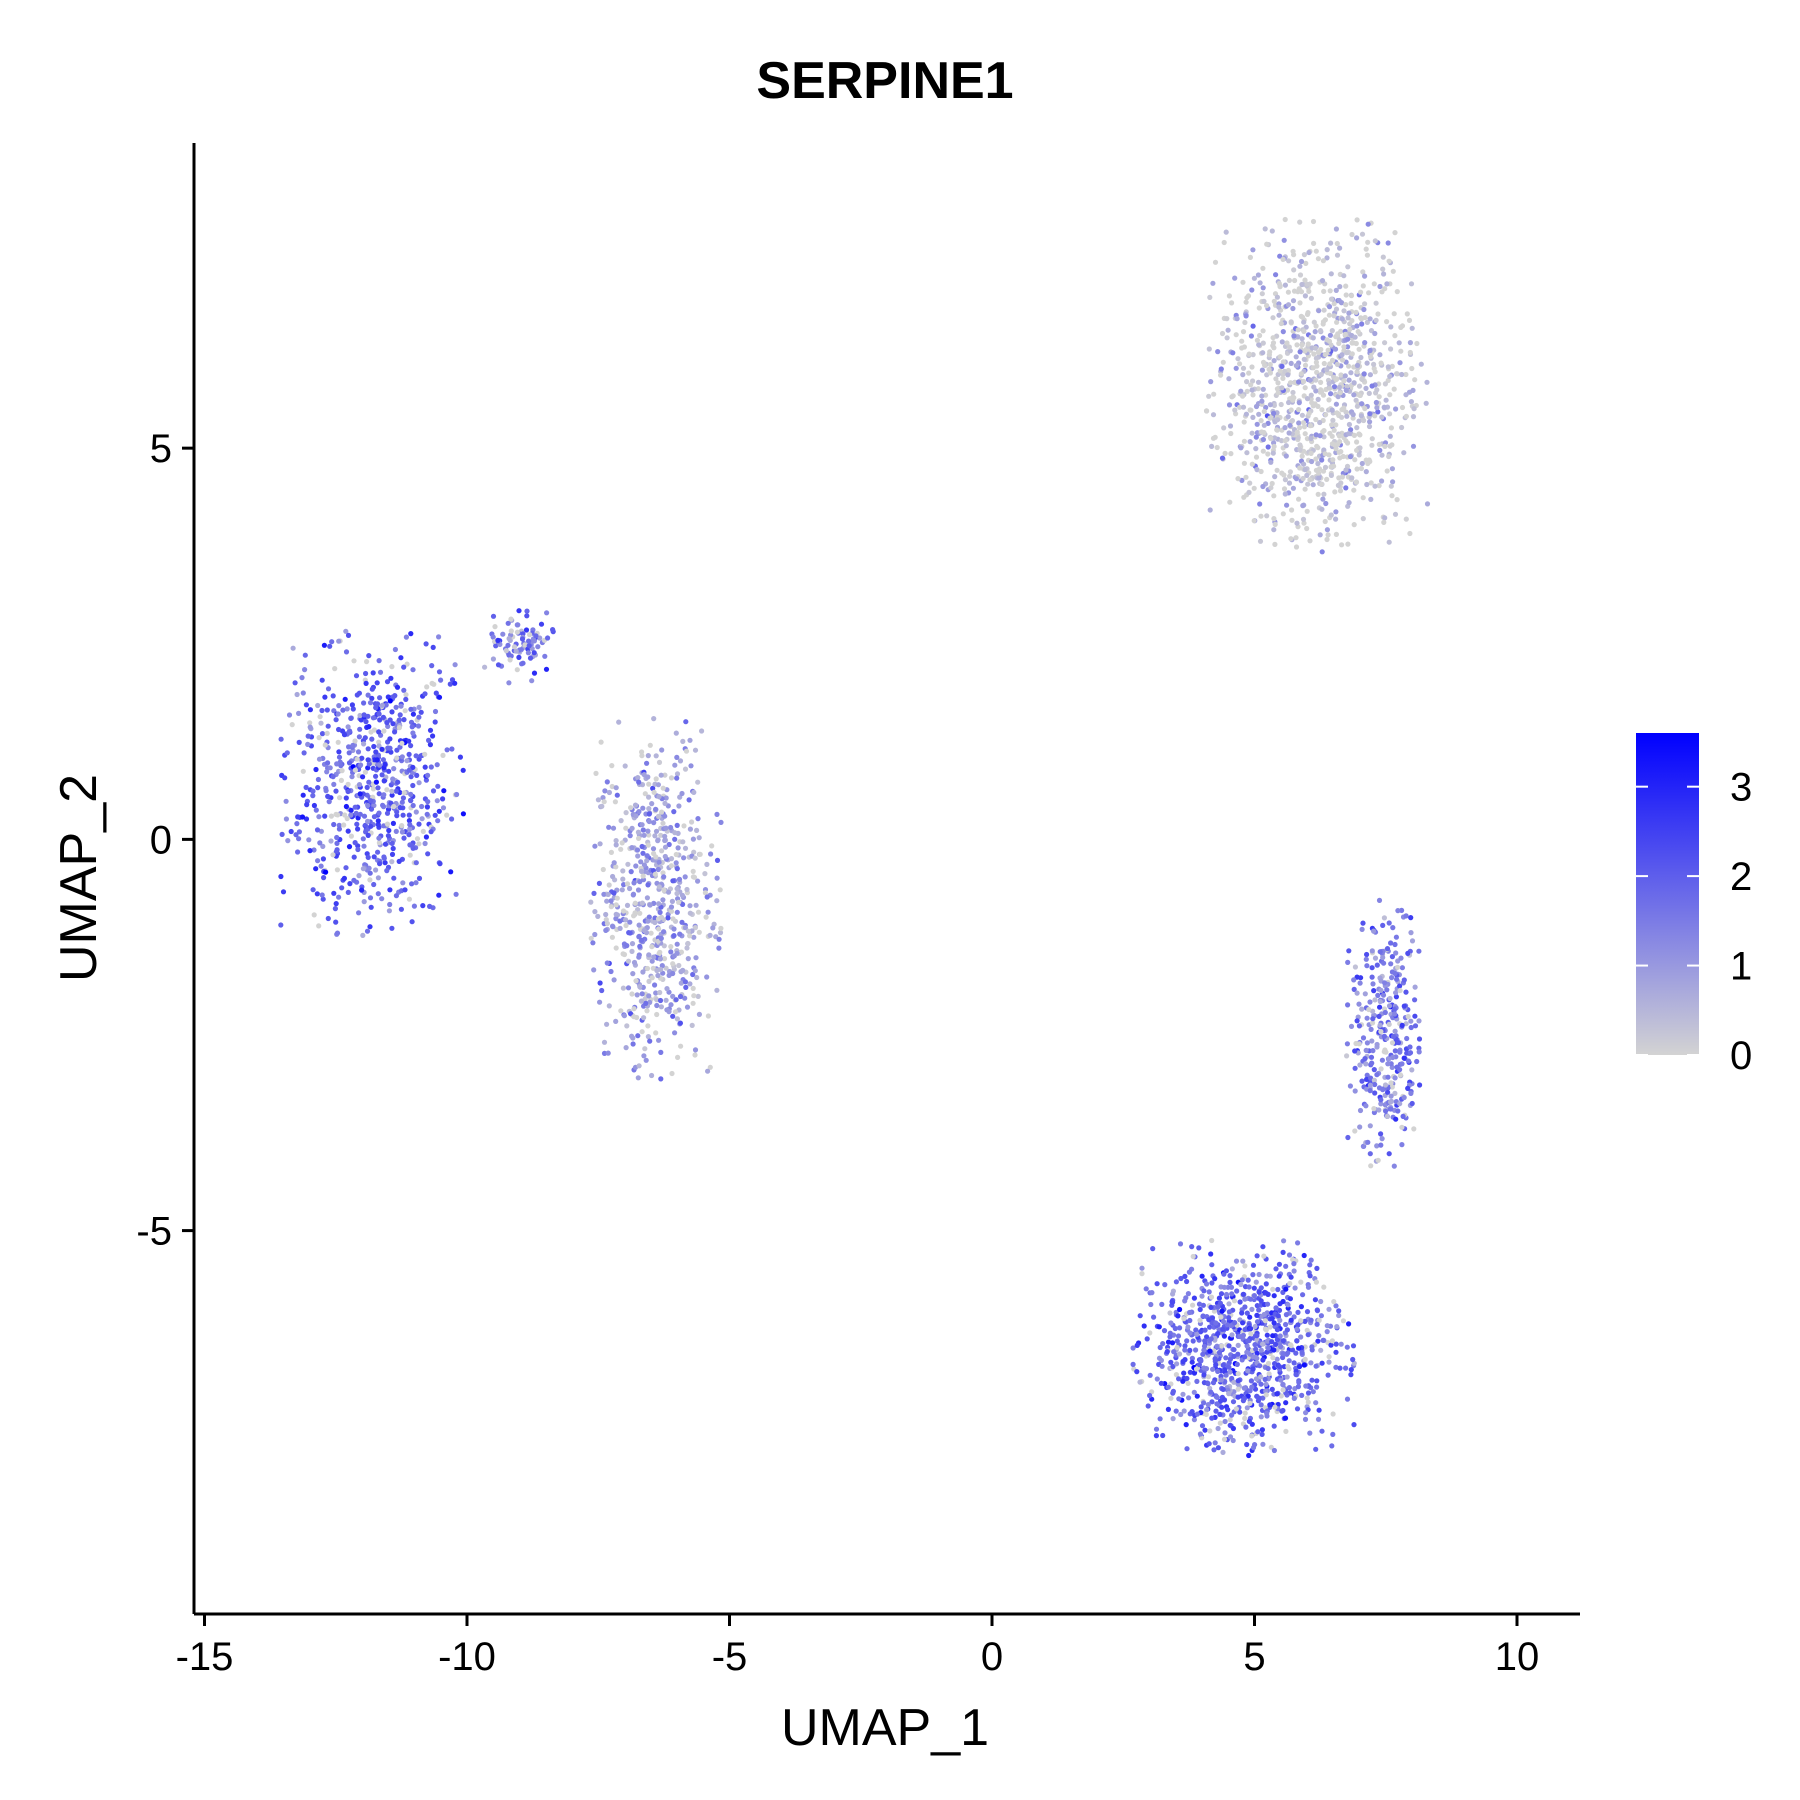 Image resolution: width=1800 pixels, height=1800 pixels. What do you see at coordinates (1741, 1056) in the screenshot?
I see `colorbar-tick-label: 0` at bounding box center [1741, 1056].